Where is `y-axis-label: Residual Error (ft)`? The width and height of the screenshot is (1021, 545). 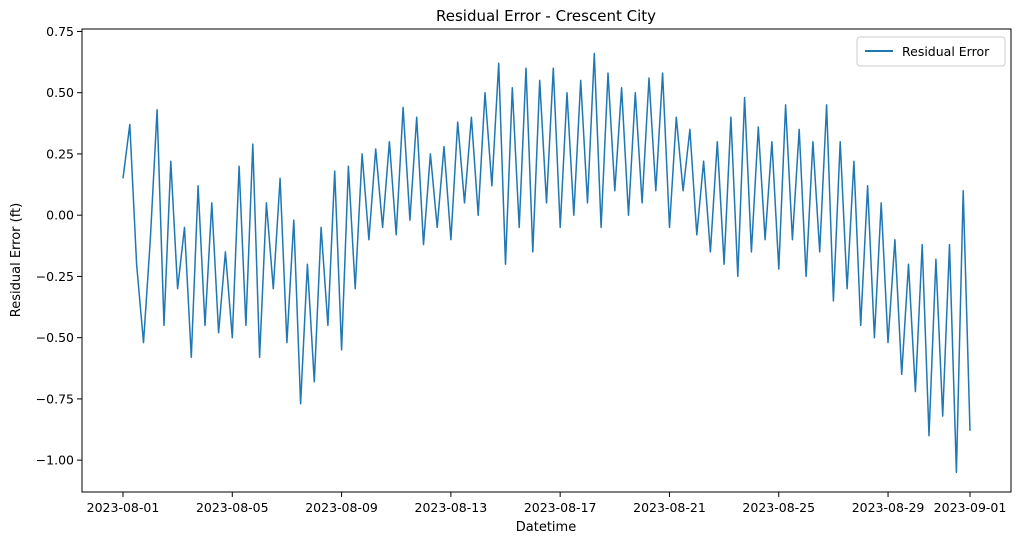 y-axis-label: Residual Error (ft) is located at coordinates (16, 260).